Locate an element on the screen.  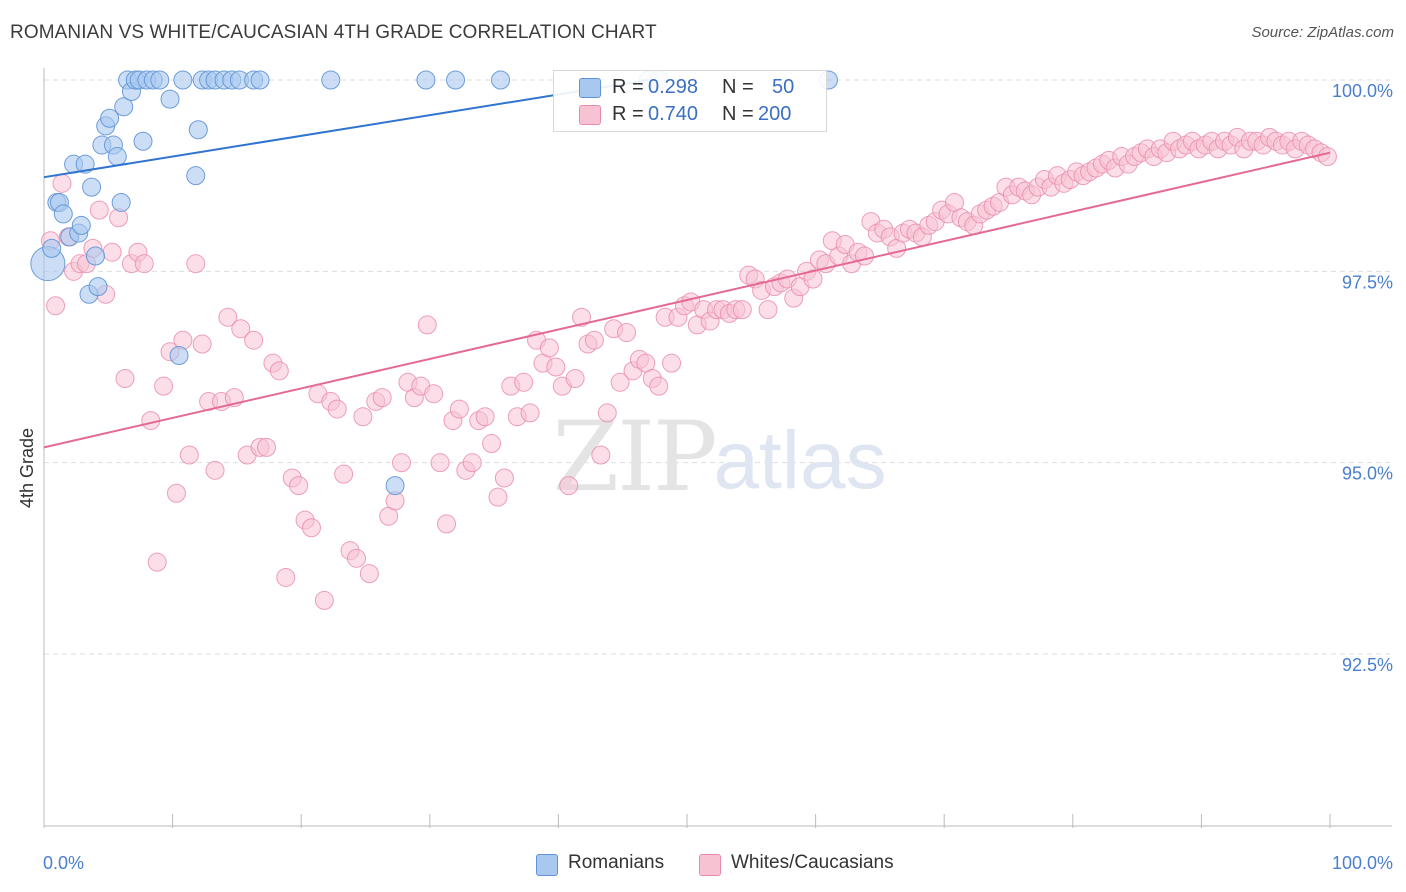
source-label: Source: ZipAtlas.com is located at coordinates (1322, 32).